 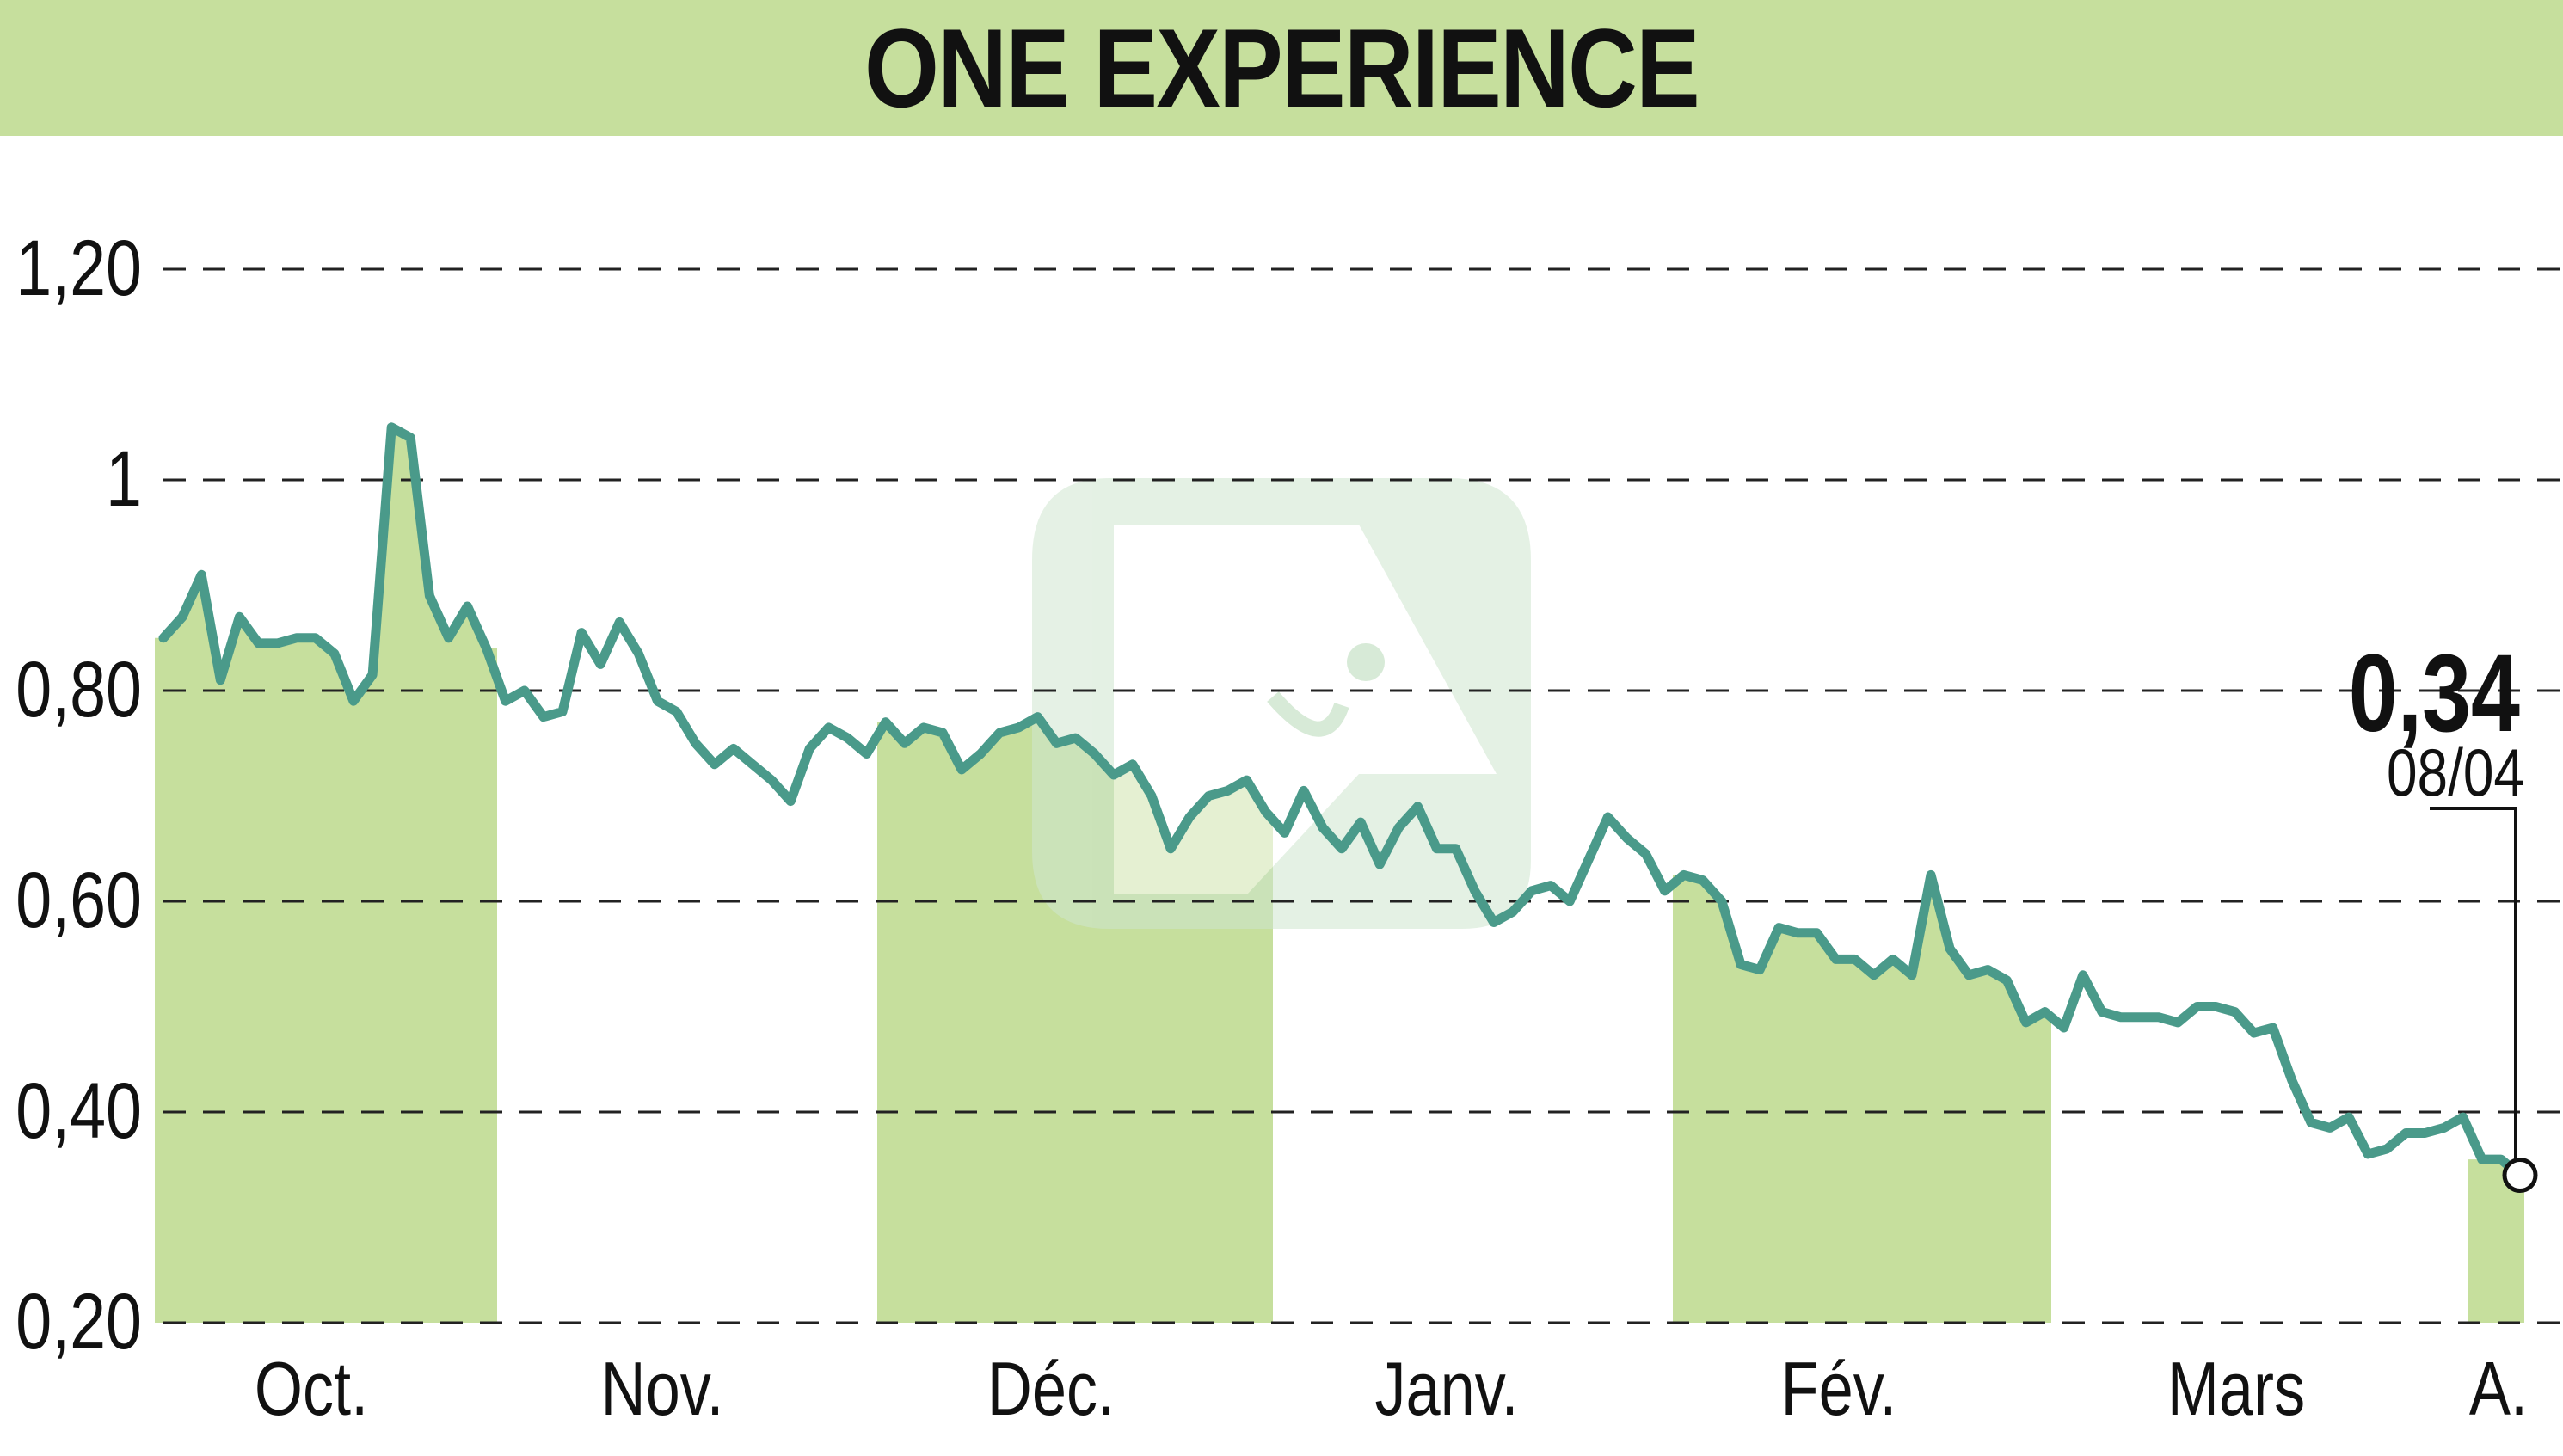 I want to click on title-bar, so click(x=1281, y=68).